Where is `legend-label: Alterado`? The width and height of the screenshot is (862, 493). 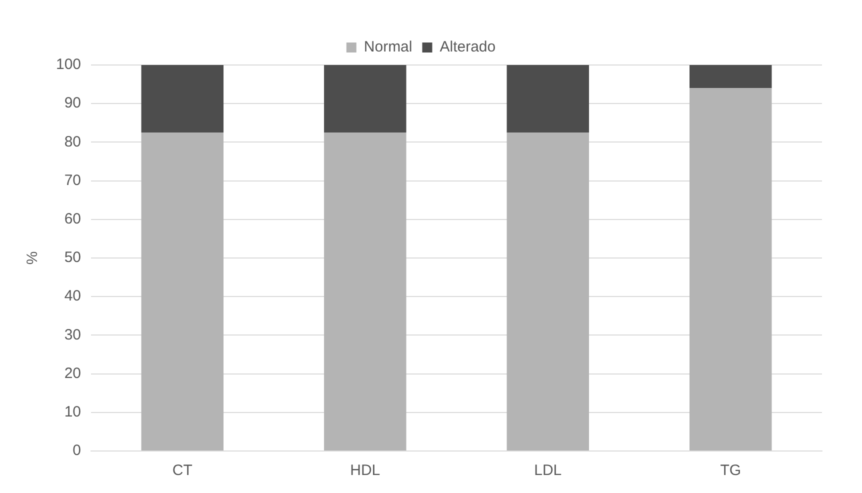
legend-label: Alterado is located at coordinates (468, 47).